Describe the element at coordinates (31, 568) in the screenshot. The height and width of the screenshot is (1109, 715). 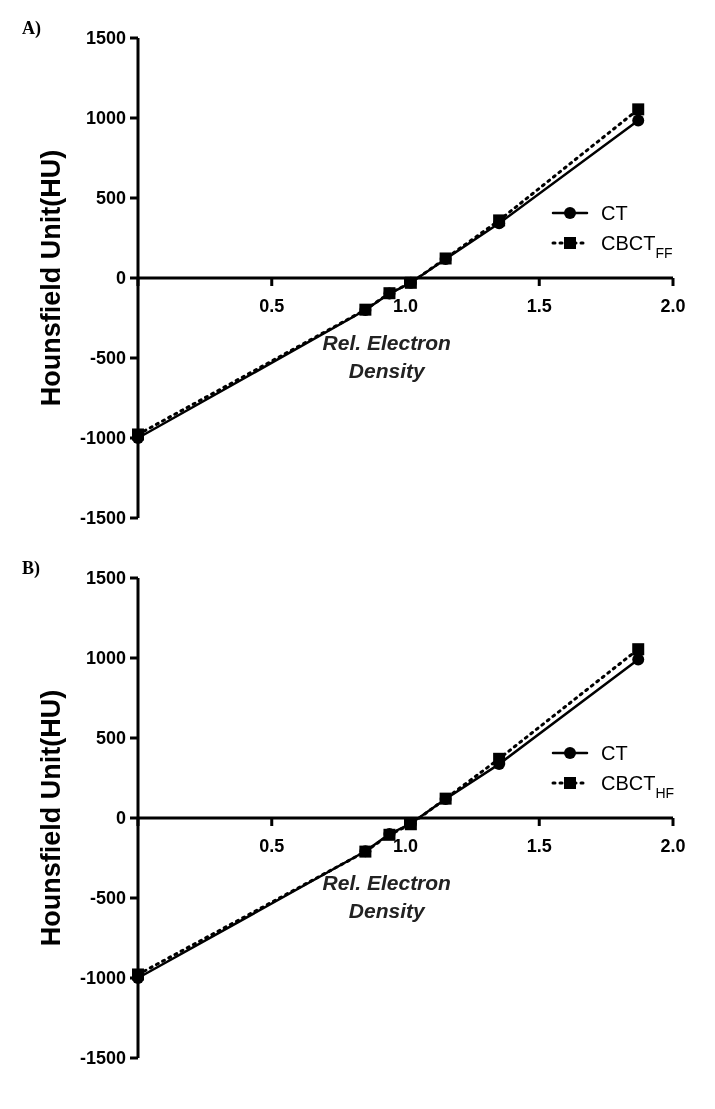
I see `chart-title: B)` at that location.